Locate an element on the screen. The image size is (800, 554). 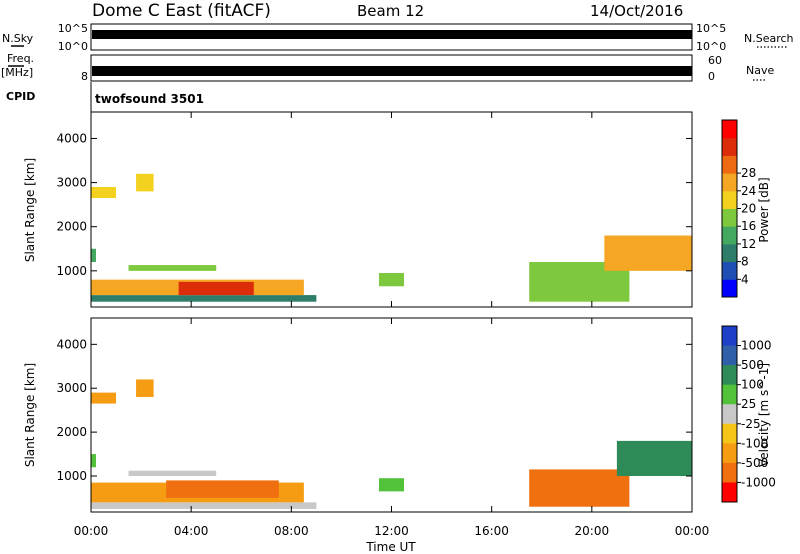
colorbar-tick-label: 16 is located at coordinates (748, 226).